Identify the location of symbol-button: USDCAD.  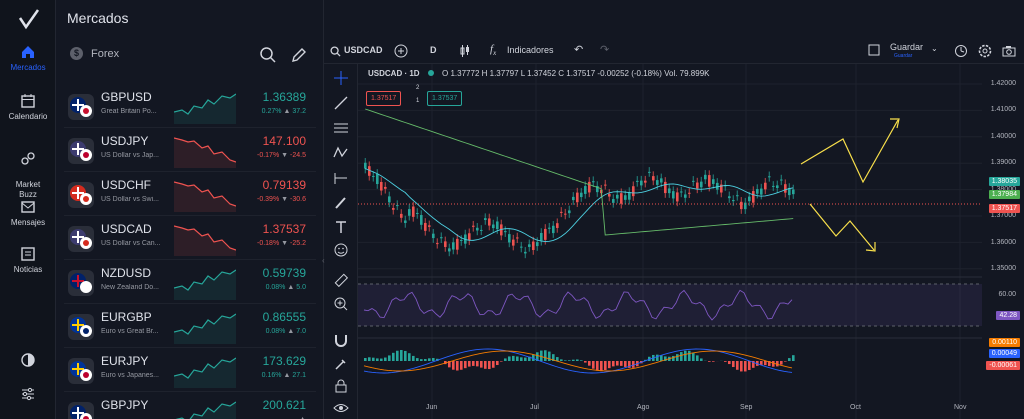
(363, 50).